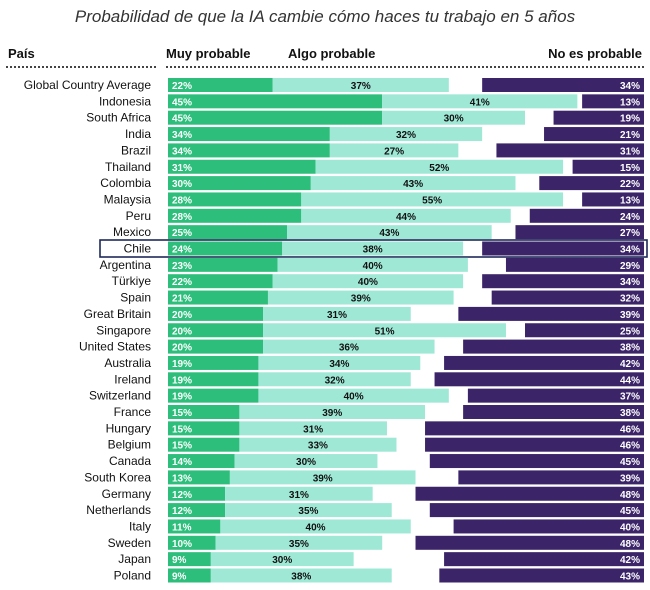 The height and width of the screenshot is (590, 650). What do you see at coordinates (182, 527) in the screenshot?
I see `value-very-likely: 11%` at bounding box center [182, 527].